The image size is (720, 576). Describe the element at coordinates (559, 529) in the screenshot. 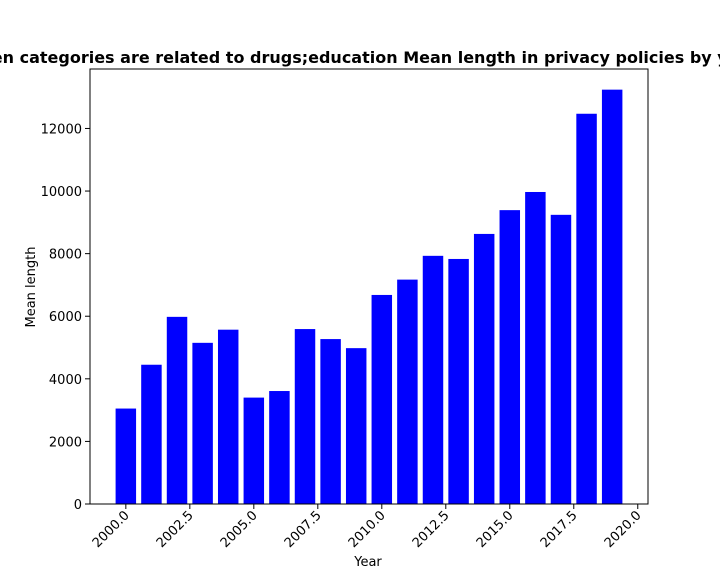

I see `x-tick-label: 2017.5` at that location.